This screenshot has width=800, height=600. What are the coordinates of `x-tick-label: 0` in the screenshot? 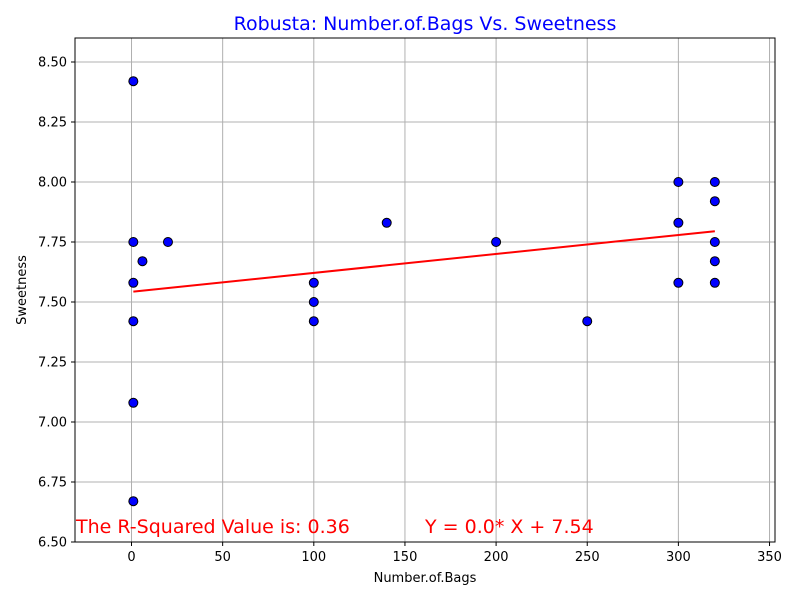 It's located at (131, 557).